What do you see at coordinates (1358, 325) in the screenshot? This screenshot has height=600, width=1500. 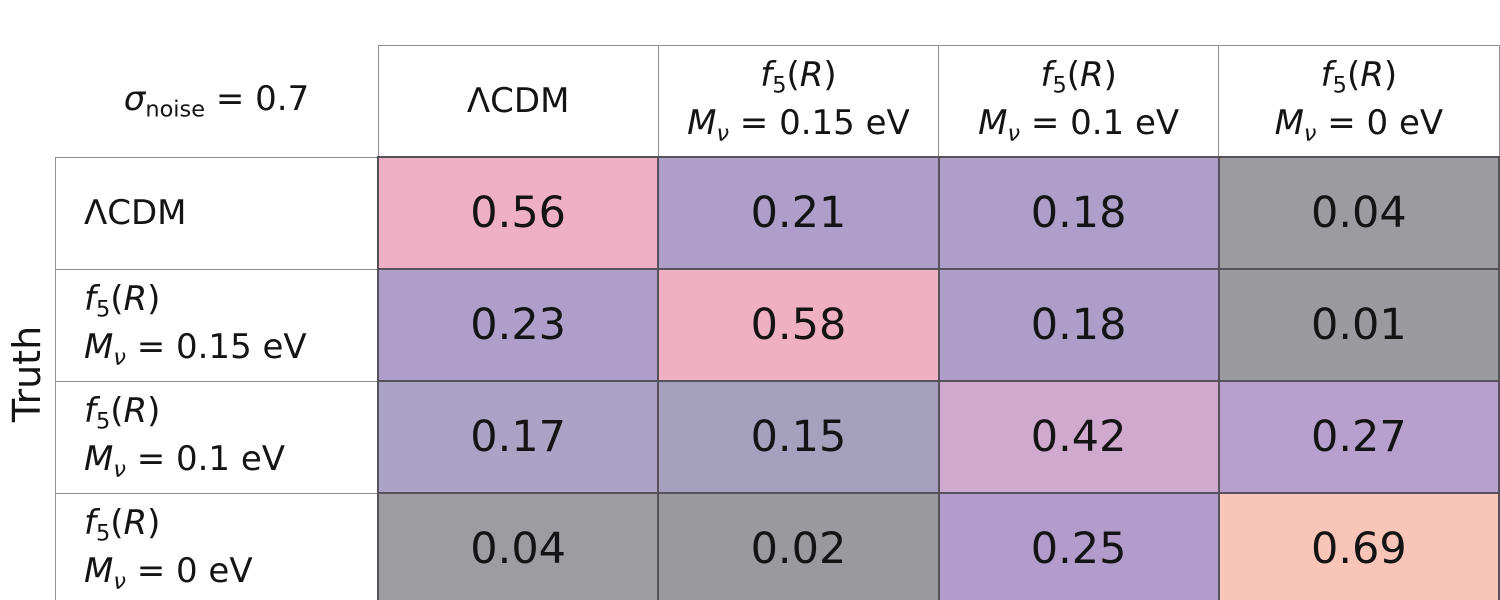 I see `matrix-cell: 0.01` at bounding box center [1358, 325].